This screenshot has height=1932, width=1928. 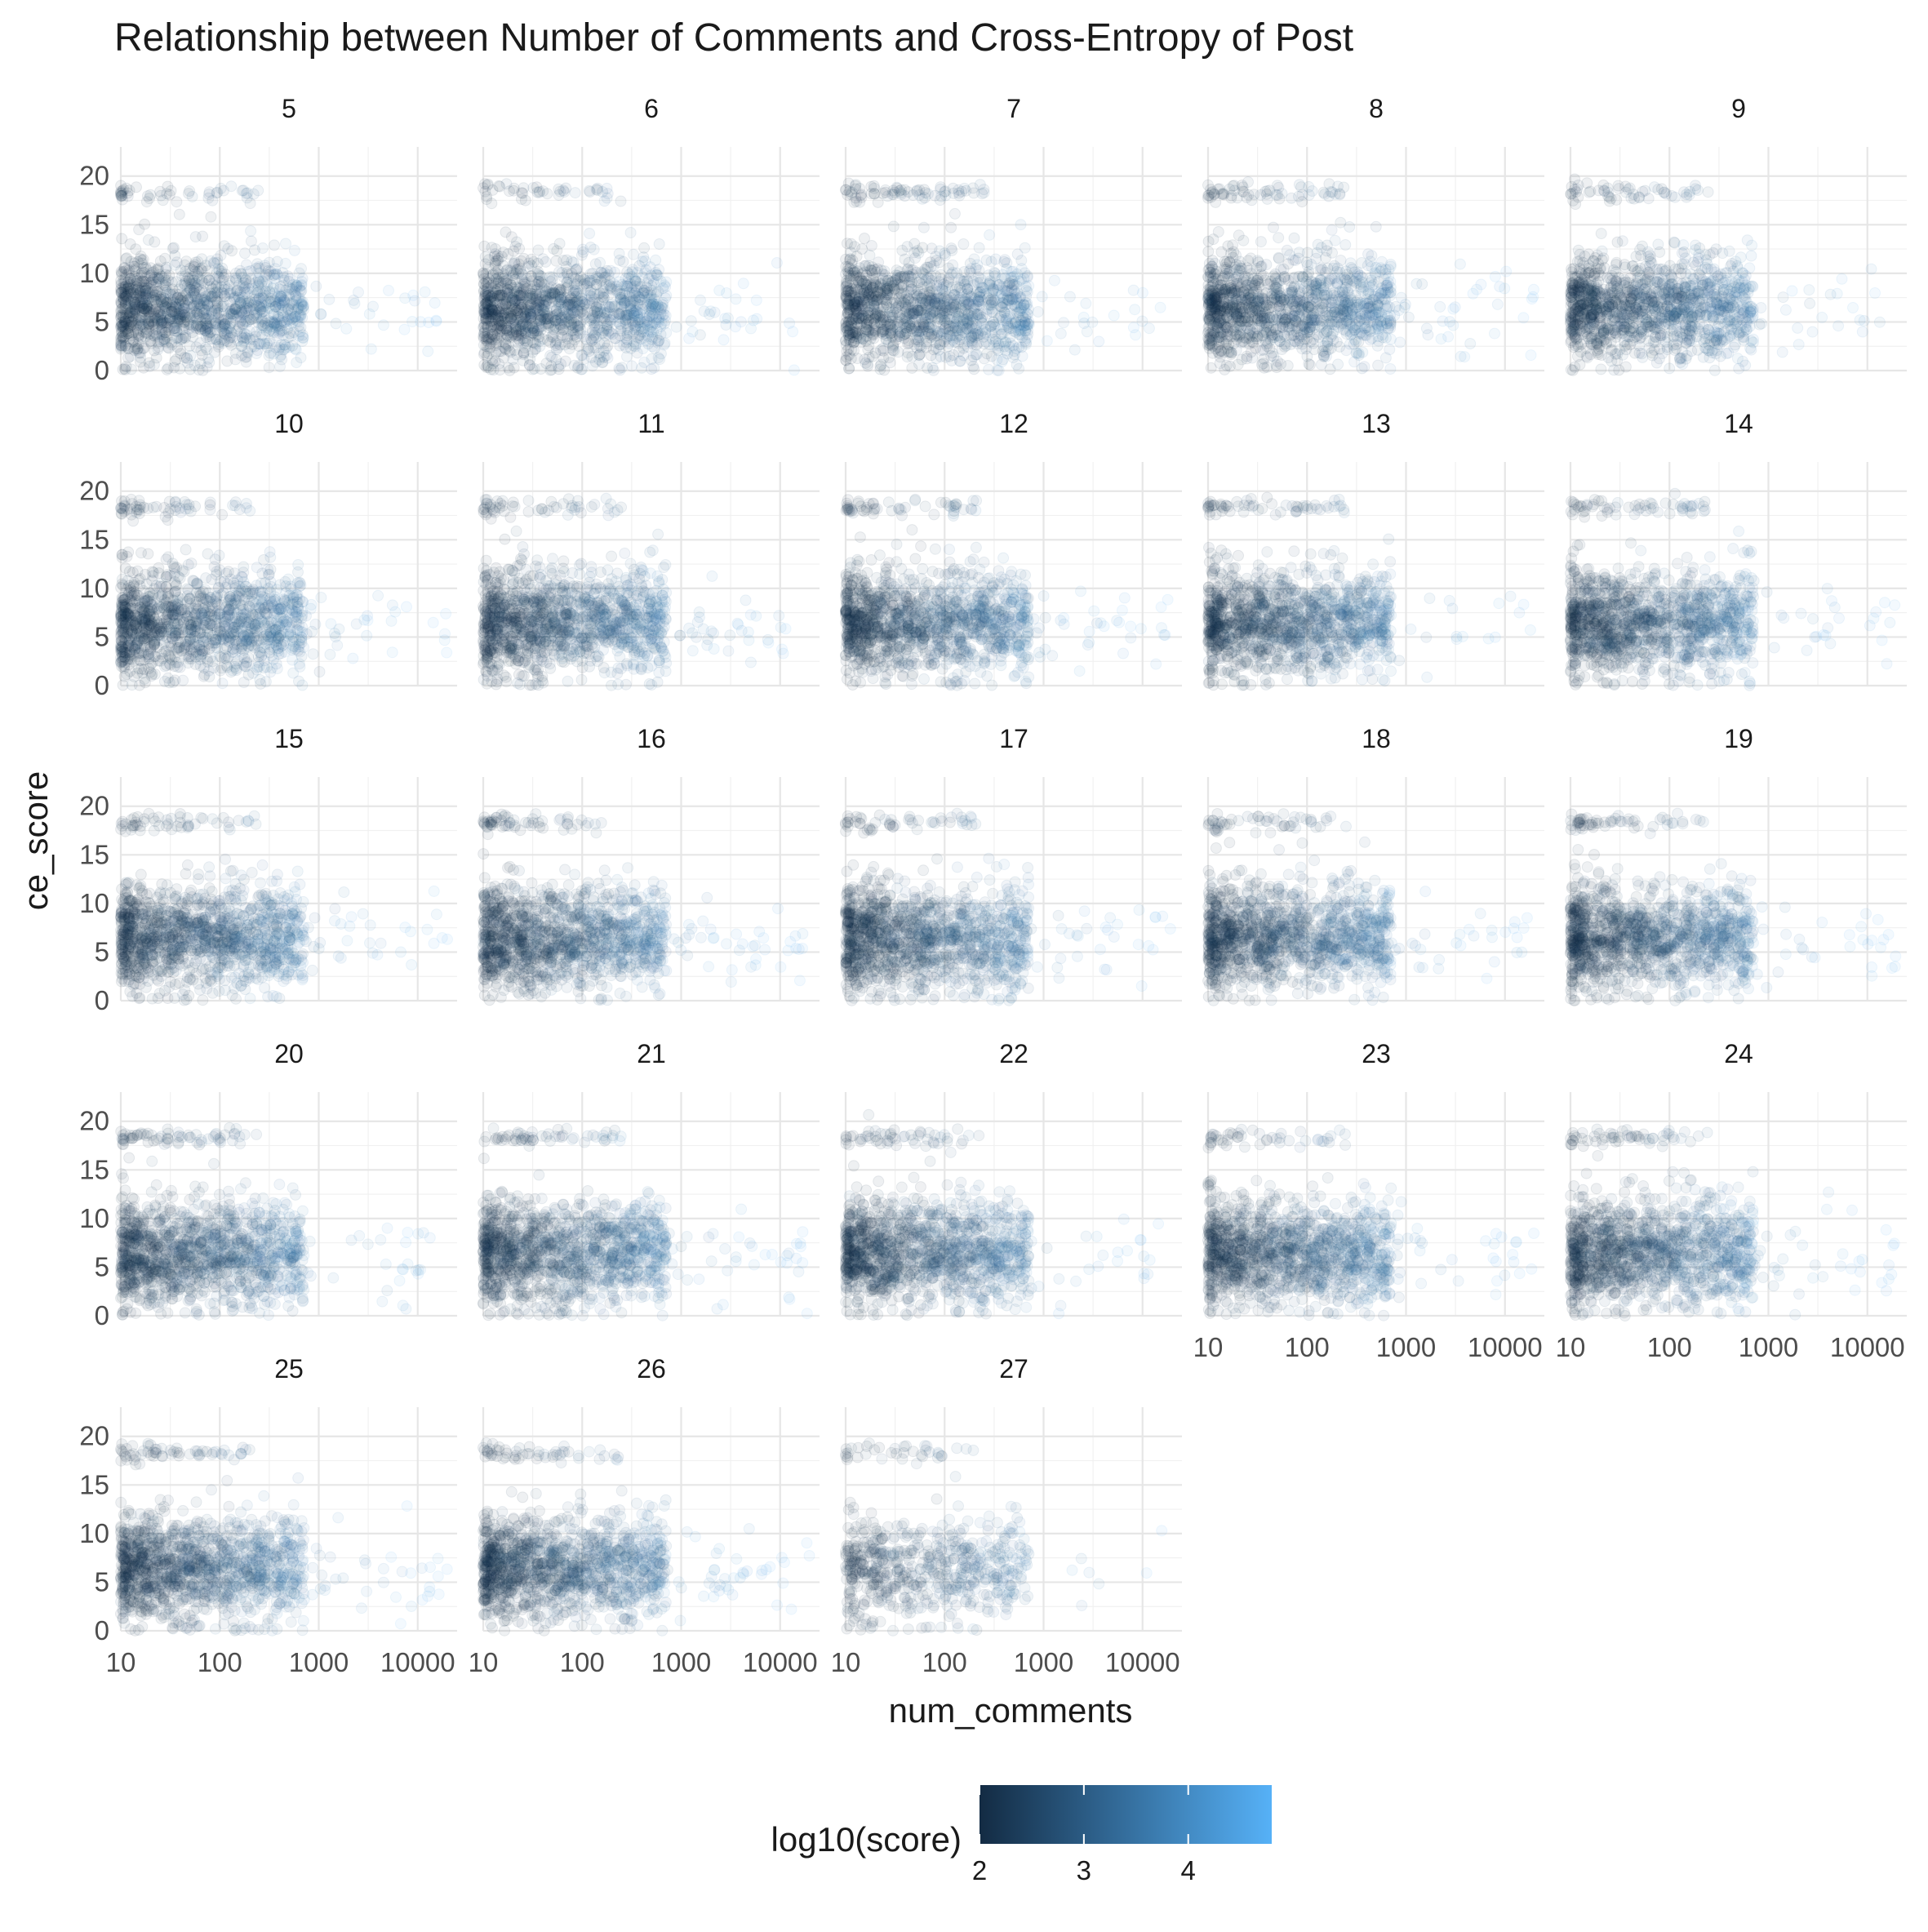 What do you see at coordinates (94, 224) in the screenshot?
I see `y-tick-label: 15` at bounding box center [94, 224].